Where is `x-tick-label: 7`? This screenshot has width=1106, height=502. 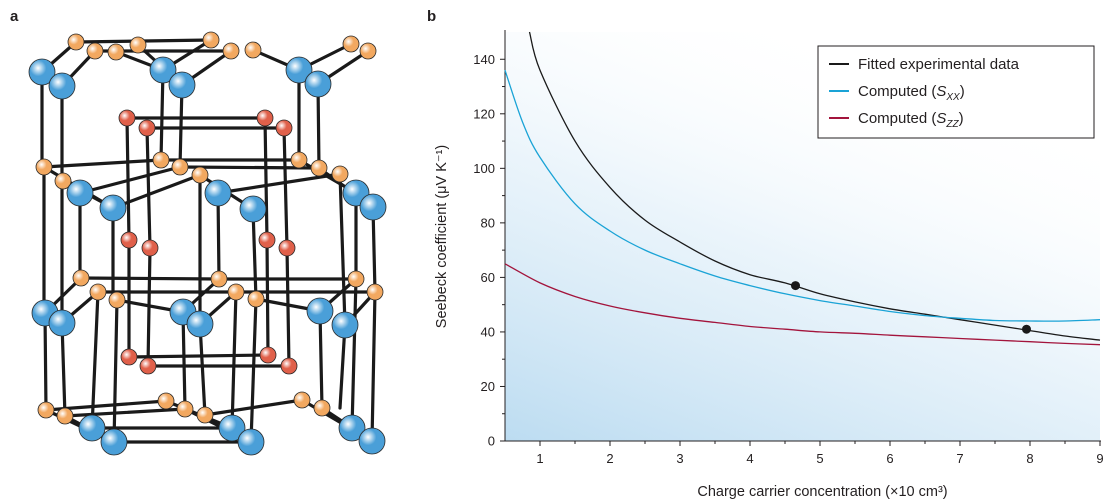 x-tick-label: 7 is located at coordinates (959, 458).